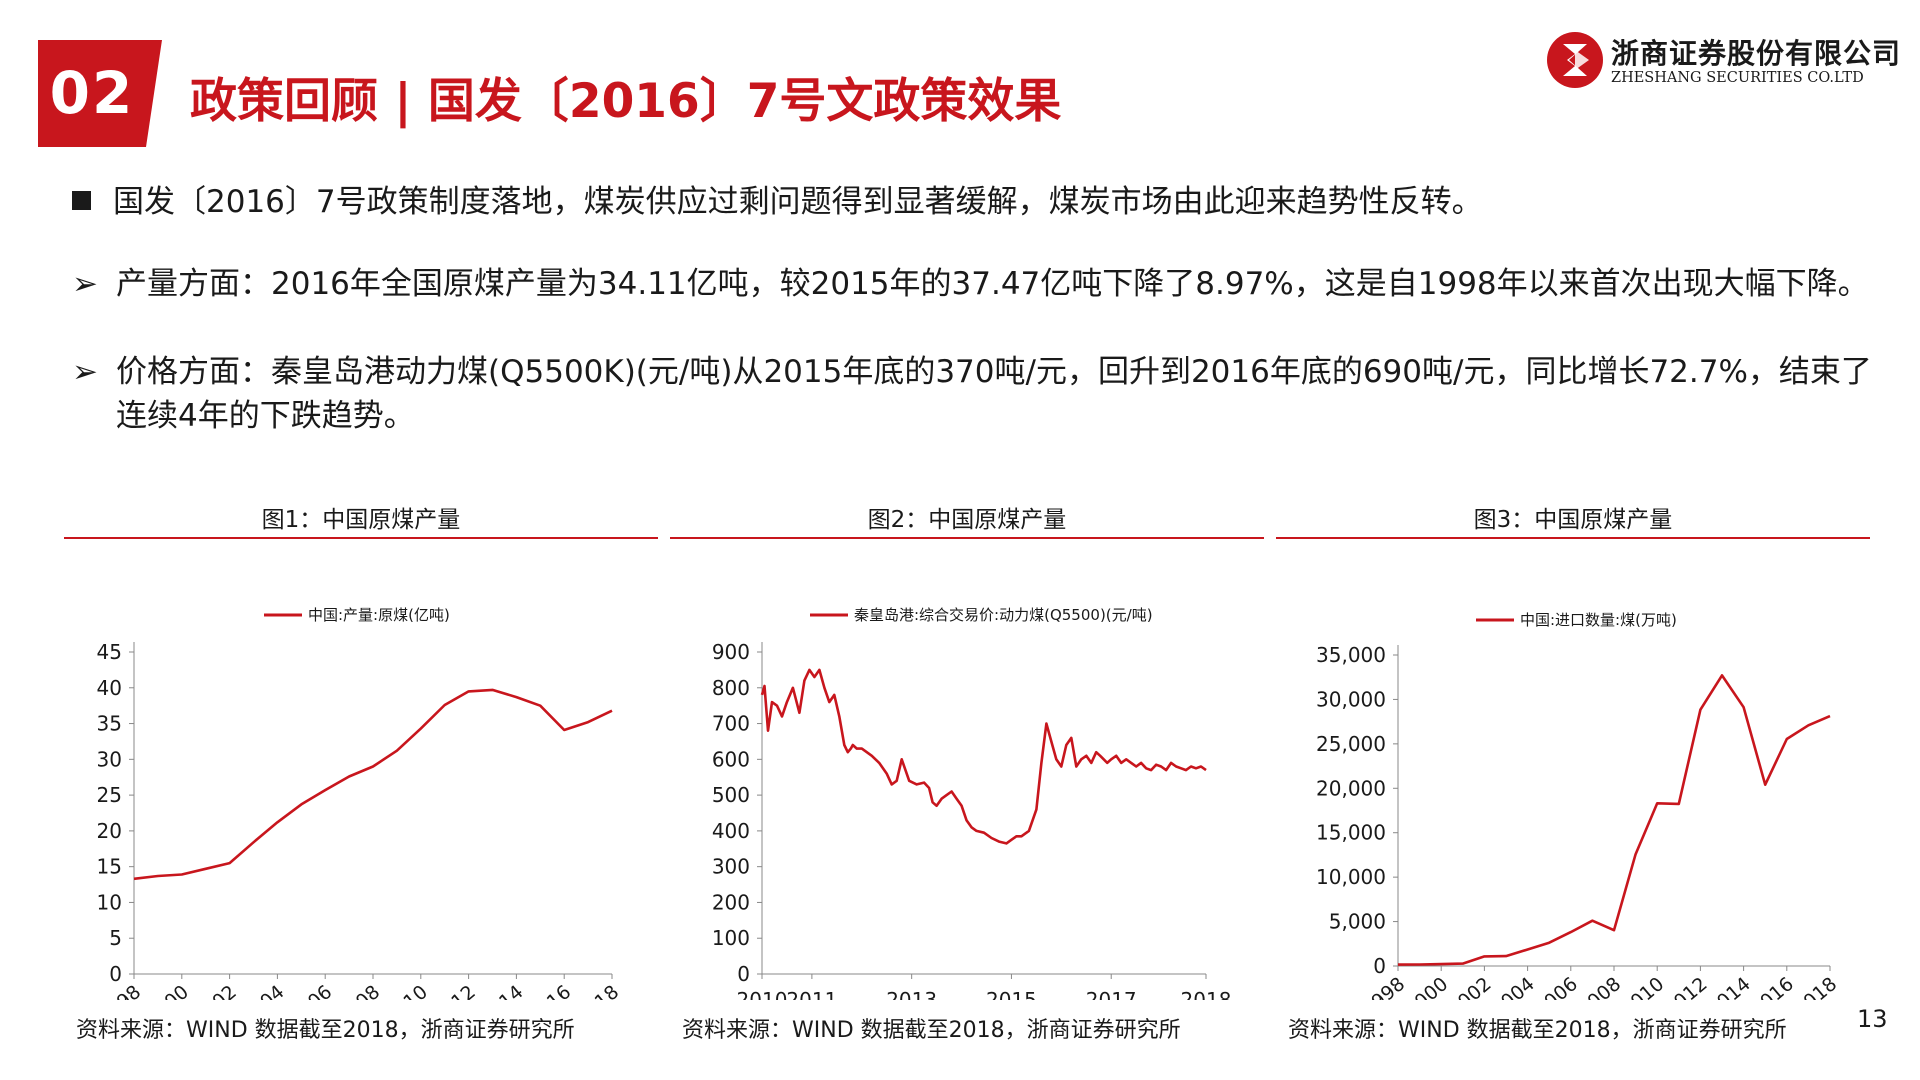 The image size is (1920, 1080). What do you see at coordinates (911, 994) in the screenshot?
I see `x-tick-label: 2013` at bounding box center [911, 994].